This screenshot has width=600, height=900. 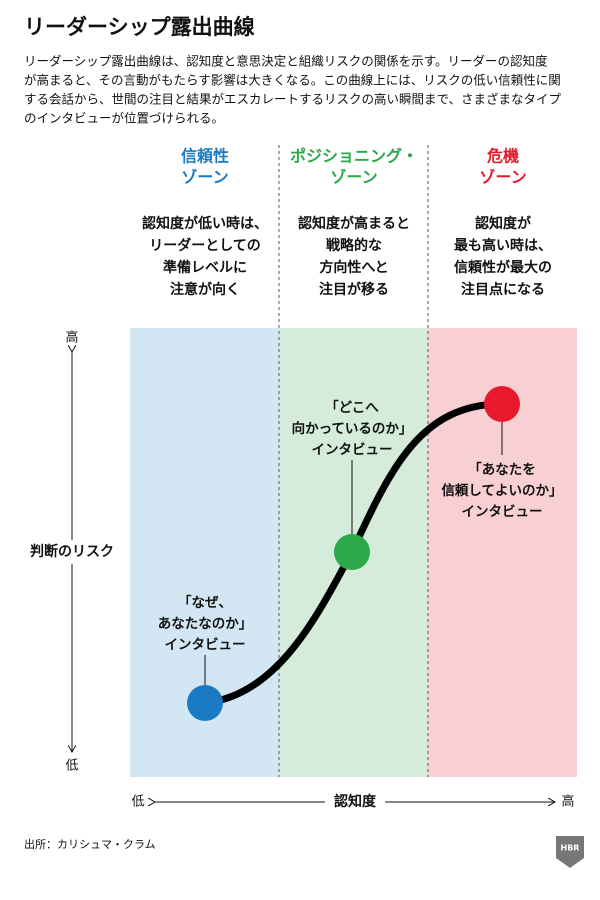 I want to click on y-high: 高, so click(x=71, y=338).